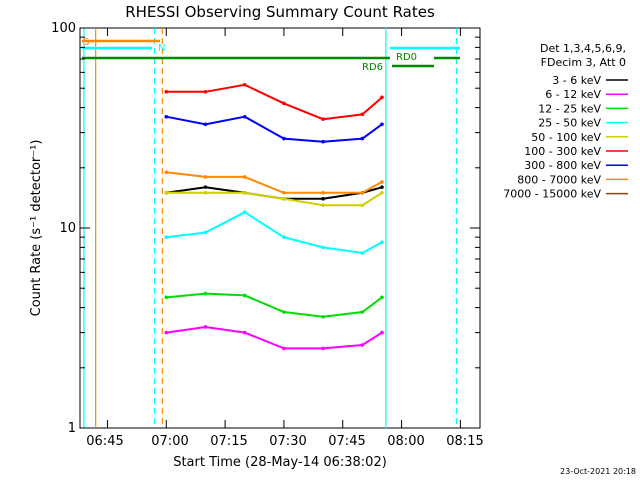  Describe the element at coordinates (36, 228) in the screenshot. I see `y-axis-label: Count Rate (s⁻¹ detector⁻¹)` at that location.